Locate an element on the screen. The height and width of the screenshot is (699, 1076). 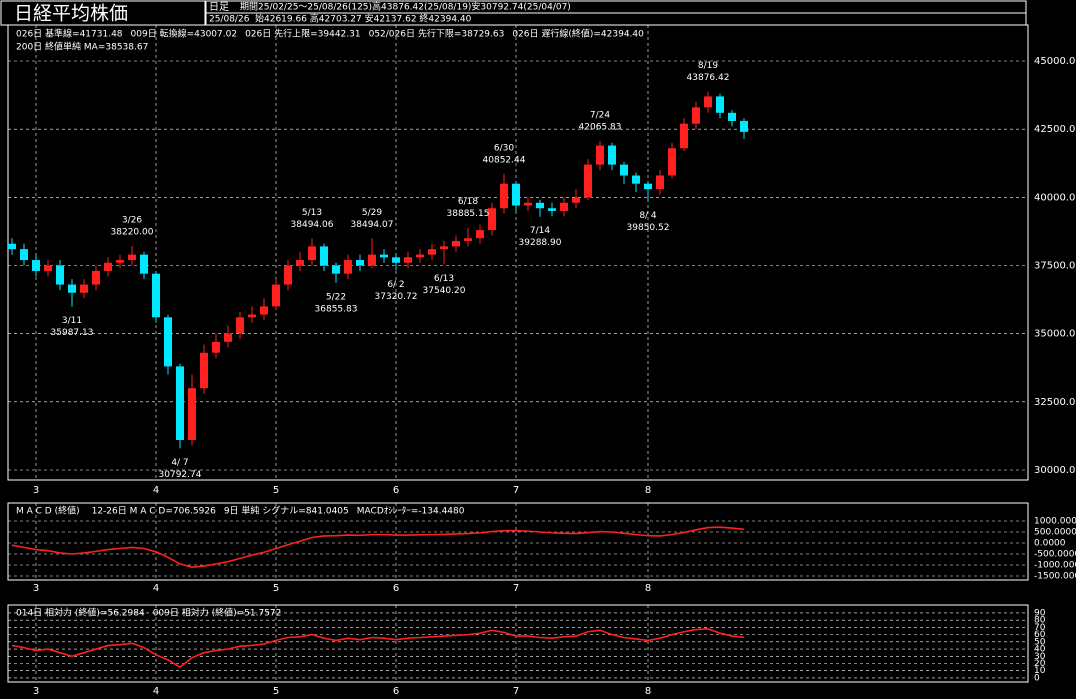
legend-entry: 009日 転換線=43007.02 is located at coordinates (184, 34).